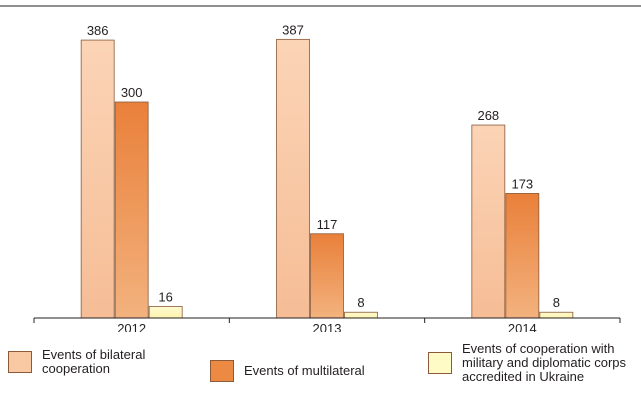  Describe the element at coordinates (304, 370) in the screenshot. I see `legend-label-multilateral: Events of multilateral` at that location.